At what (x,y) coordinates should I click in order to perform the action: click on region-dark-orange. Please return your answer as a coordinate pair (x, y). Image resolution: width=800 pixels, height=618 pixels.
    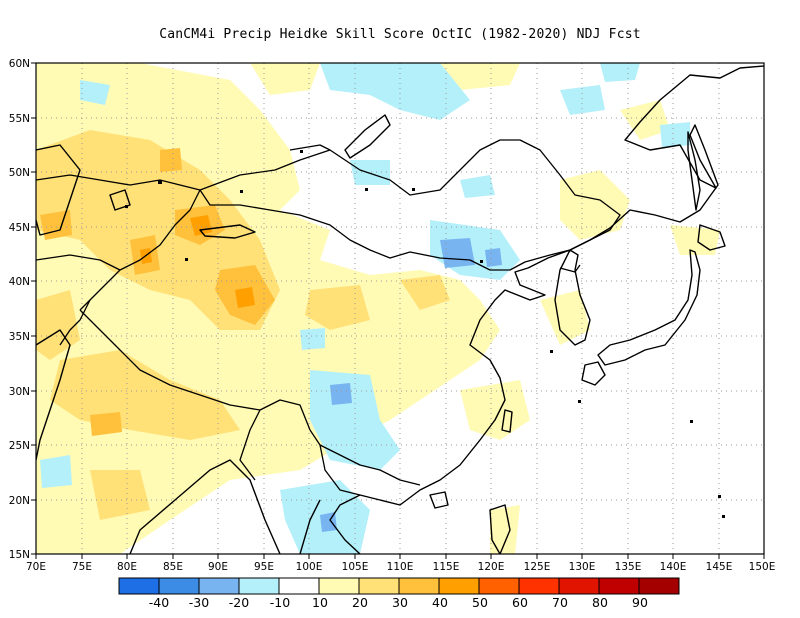
    Looking at the image, I should click on (245, 297).